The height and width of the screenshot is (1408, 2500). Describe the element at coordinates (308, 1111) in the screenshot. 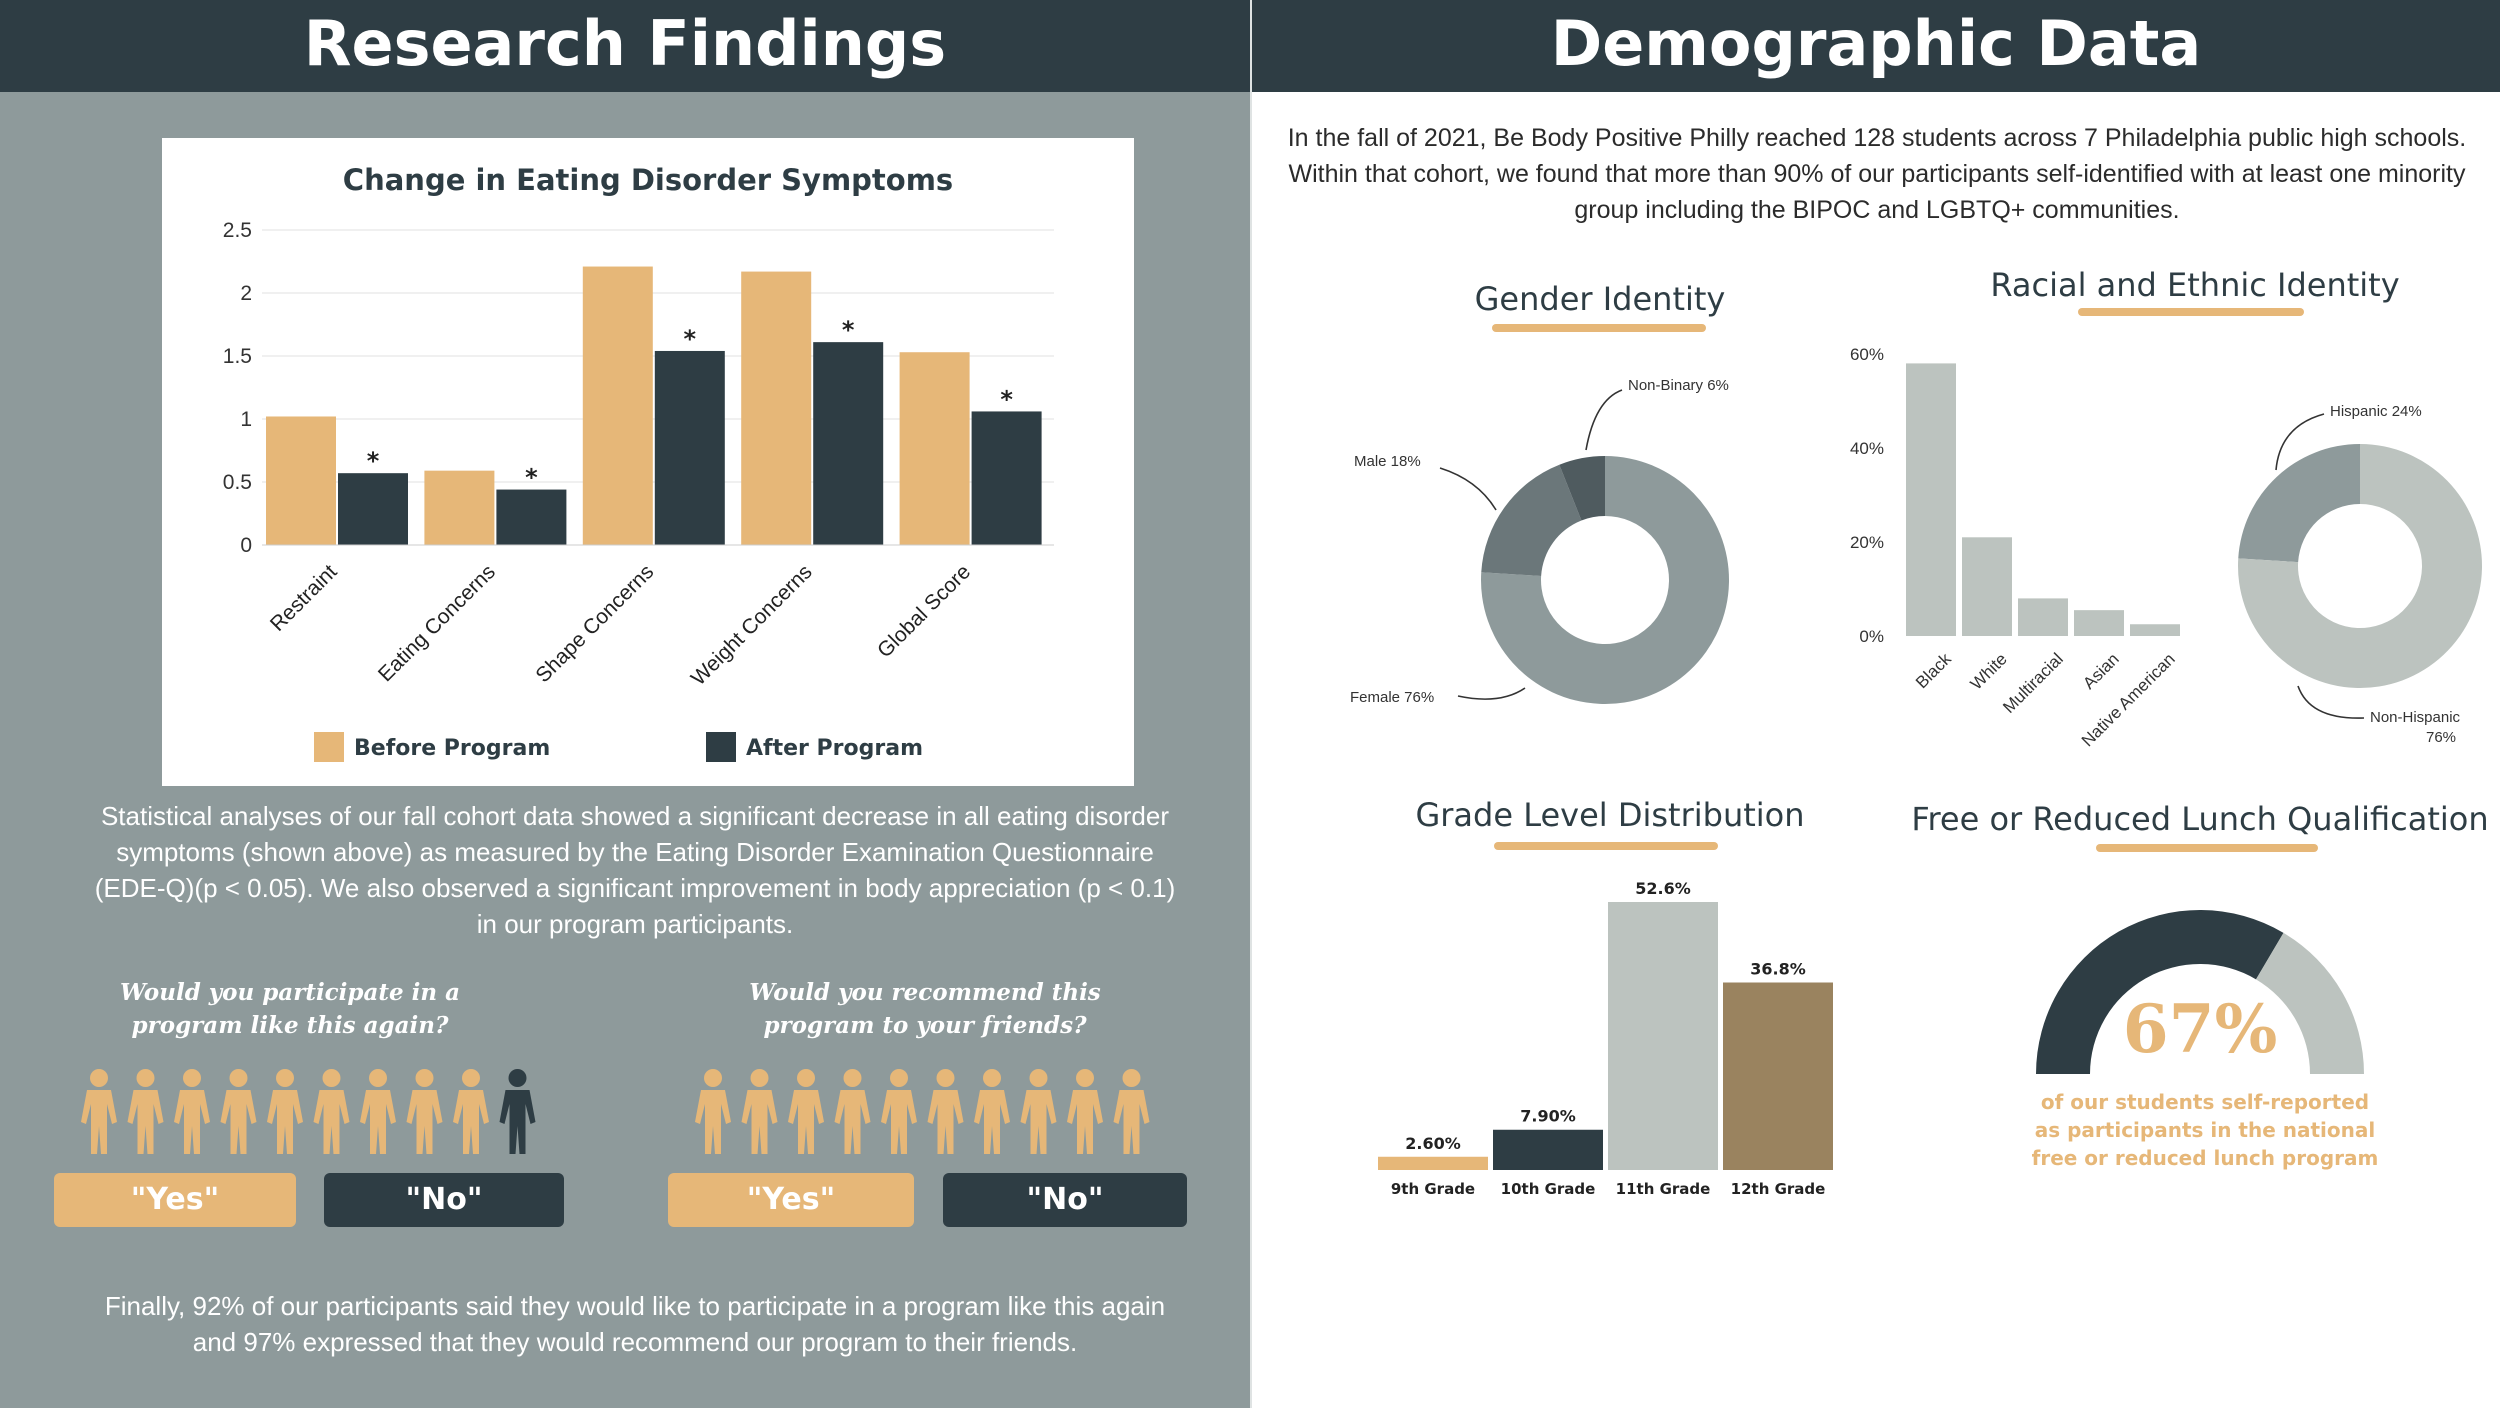

I see `participate-again-people-graphic` at that location.